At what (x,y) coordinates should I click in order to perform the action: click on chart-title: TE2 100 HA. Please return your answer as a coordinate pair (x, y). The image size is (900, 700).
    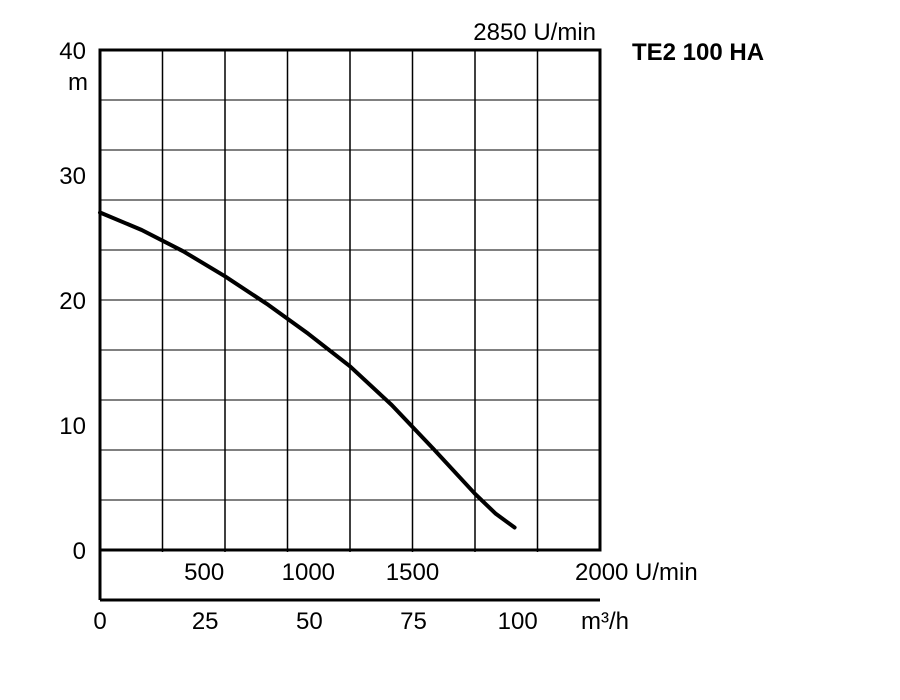
    Looking at the image, I should click on (698, 52).